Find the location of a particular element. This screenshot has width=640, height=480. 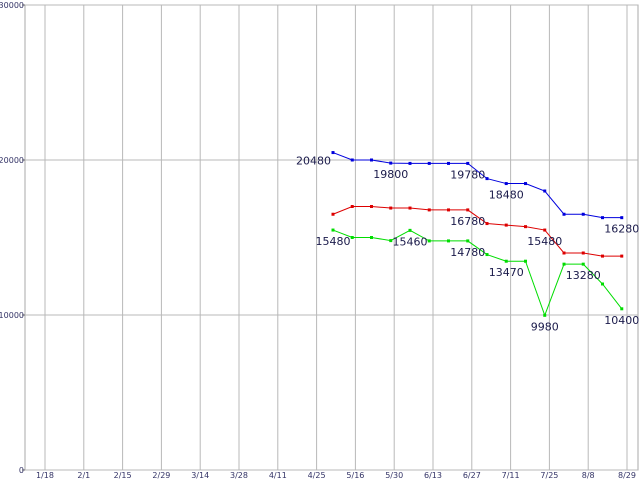

y-tick-label: 10000 is located at coordinates (12, 315).